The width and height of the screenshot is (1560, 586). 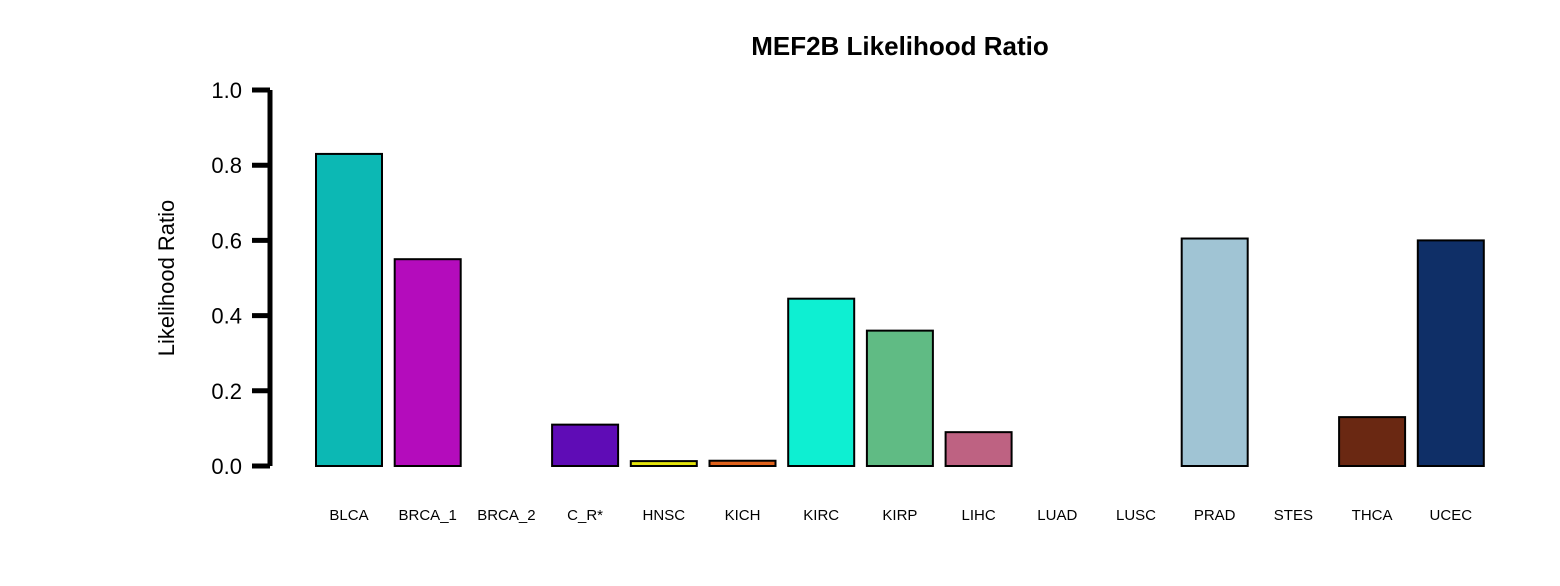 I want to click on bar-lihc, so click(x=978, y=449).